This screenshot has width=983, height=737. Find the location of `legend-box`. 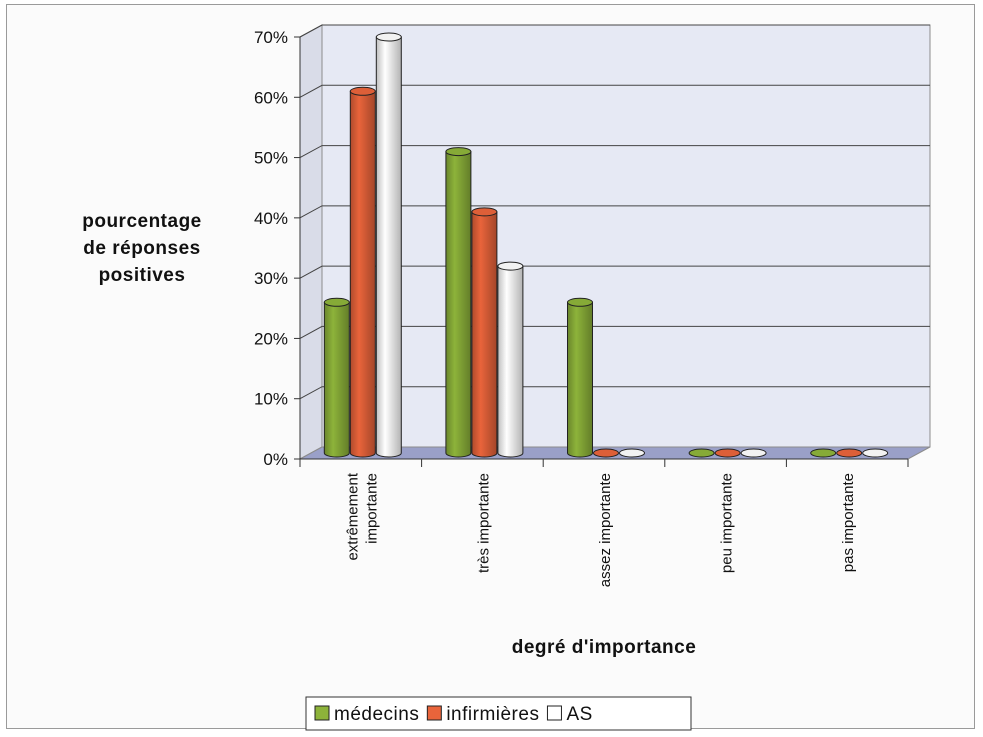

legend-box is located at coordinates (498, 713).